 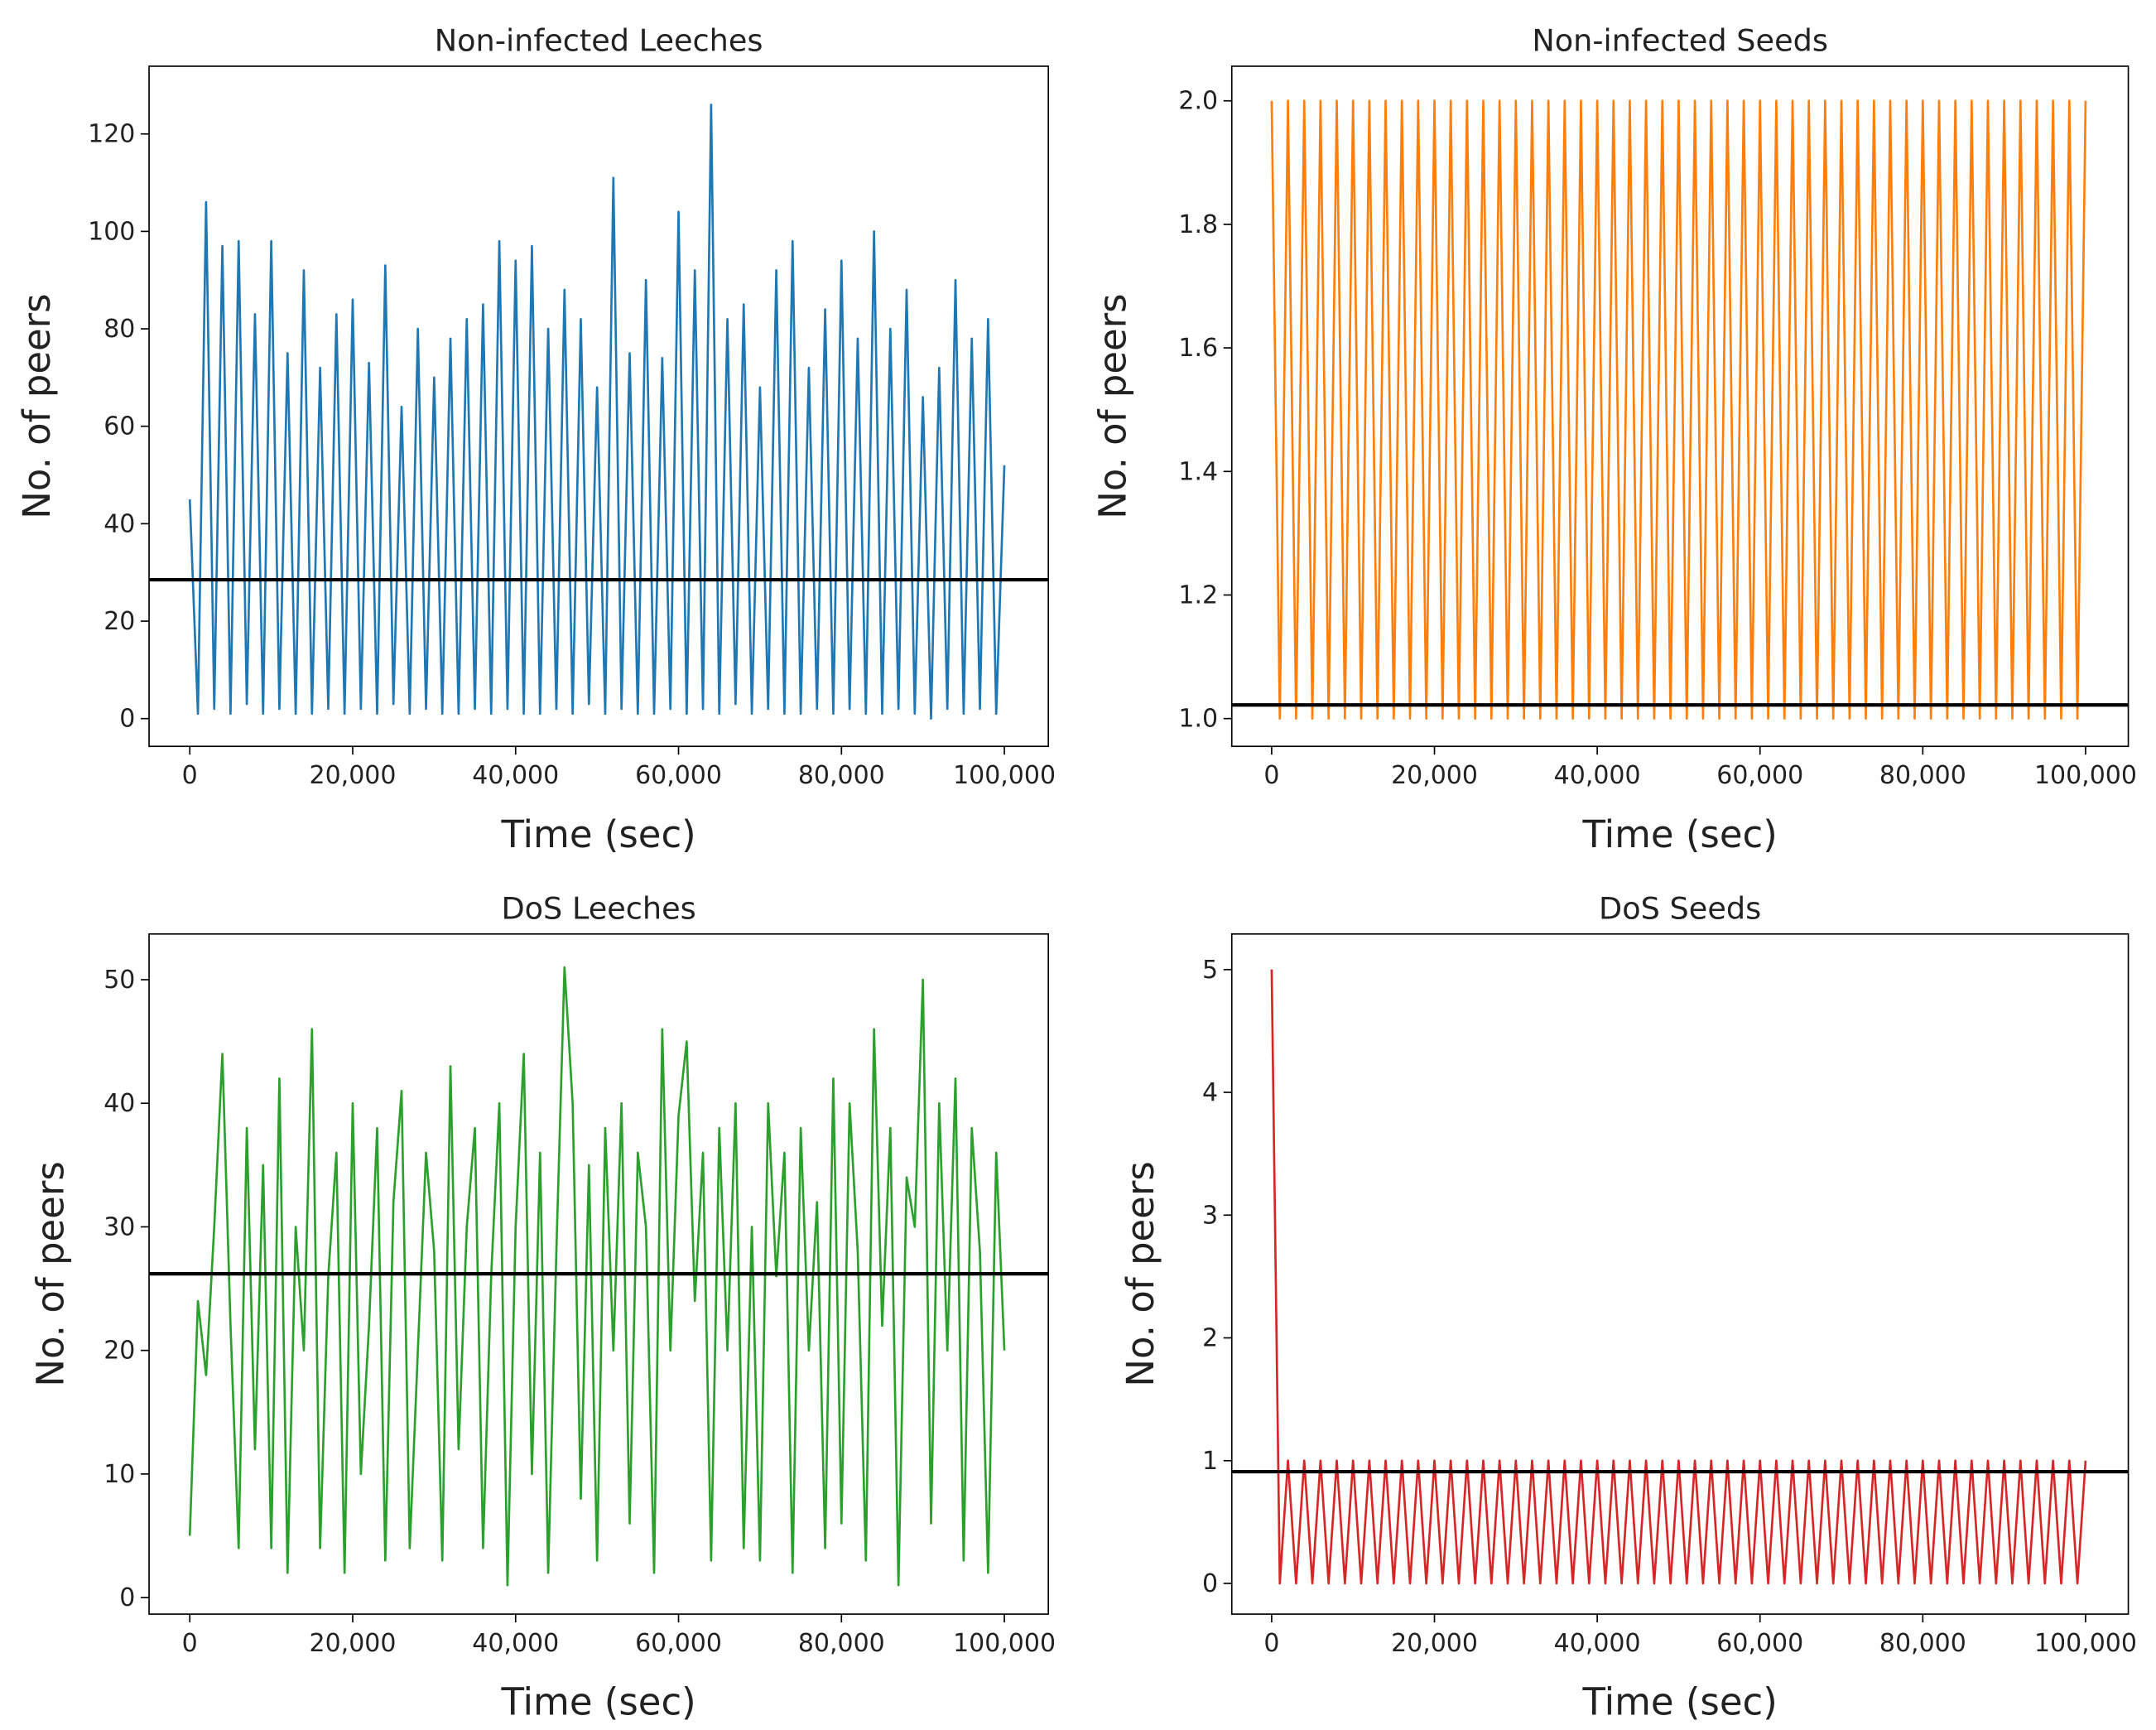 What do you see at coordinates (599, 41) in the screenshot?
I see `chart-title: Non-infected Leeches` at bounding box center [599, 41].